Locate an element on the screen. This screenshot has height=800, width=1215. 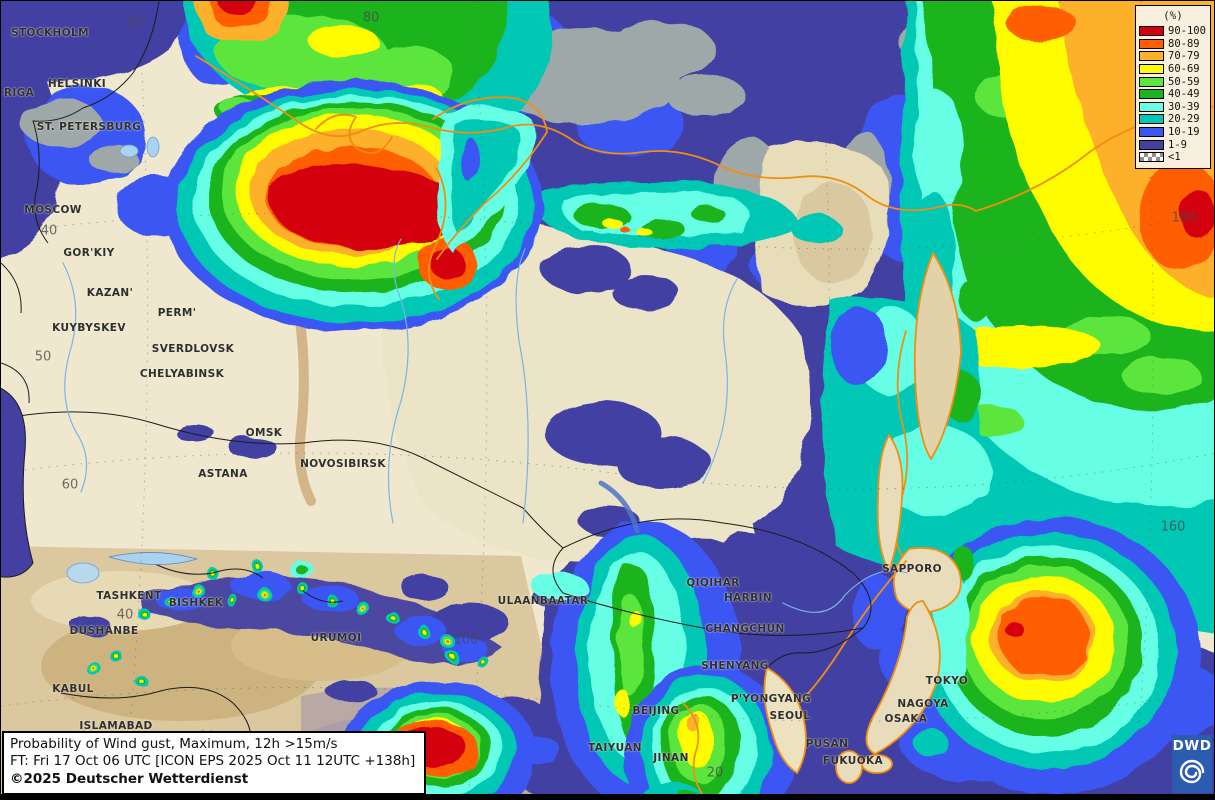
city-label-sapporo: SAPPORO is located at coordinates (912, 569).